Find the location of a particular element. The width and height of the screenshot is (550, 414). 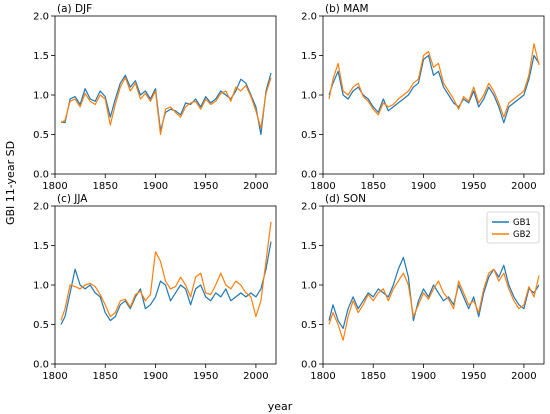

legend-box is located at coordinates (513, 227).